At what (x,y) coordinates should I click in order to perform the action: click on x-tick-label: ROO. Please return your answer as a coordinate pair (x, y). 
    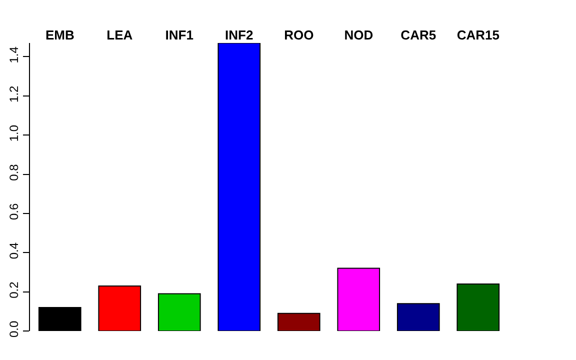
    Looking at the image, I should click on (299, 34).